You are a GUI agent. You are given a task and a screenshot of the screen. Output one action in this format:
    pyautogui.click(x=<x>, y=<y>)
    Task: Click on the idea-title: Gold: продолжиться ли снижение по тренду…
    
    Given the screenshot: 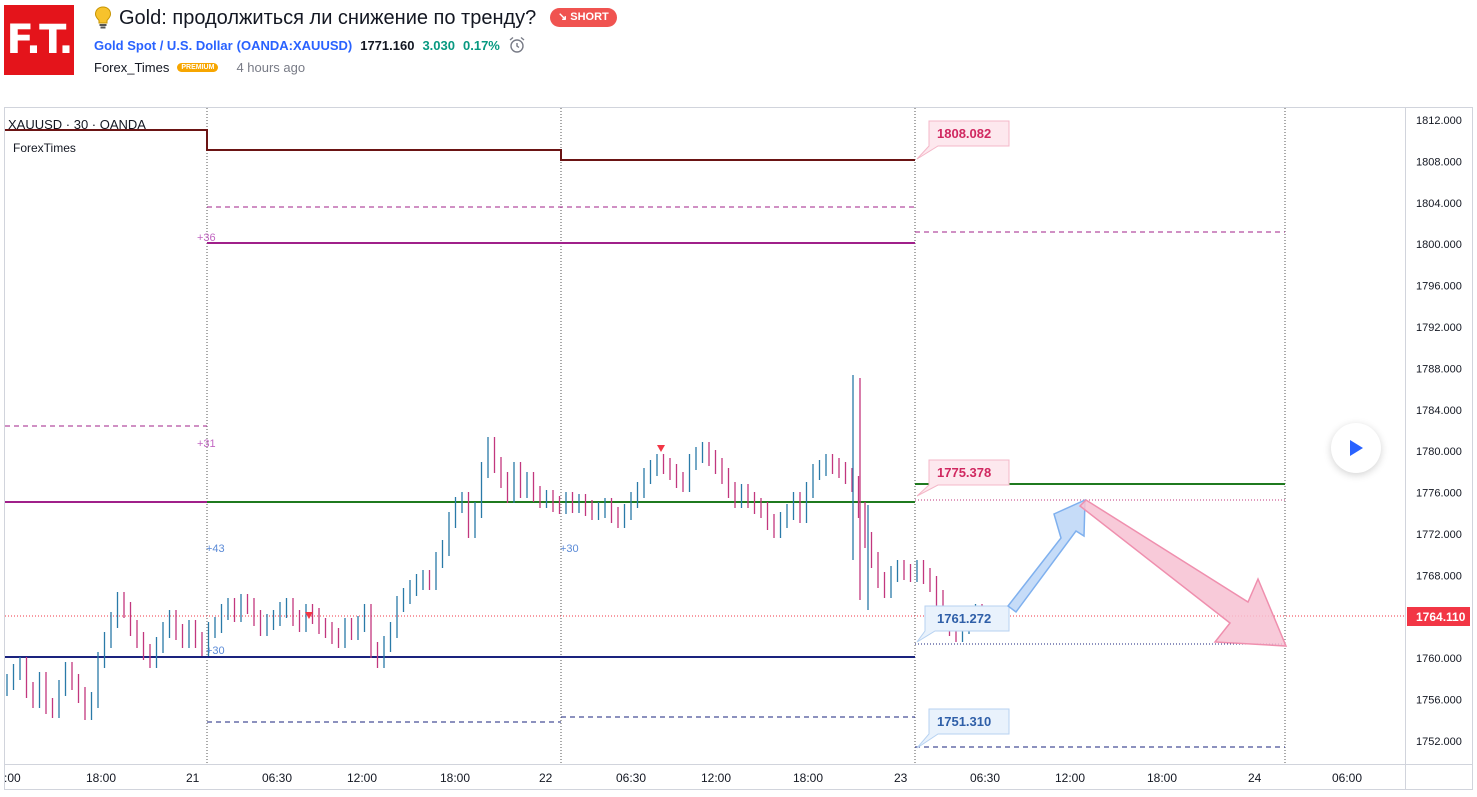 What is the action you would take?
    pyautogui.click(x=328, y=18)
    